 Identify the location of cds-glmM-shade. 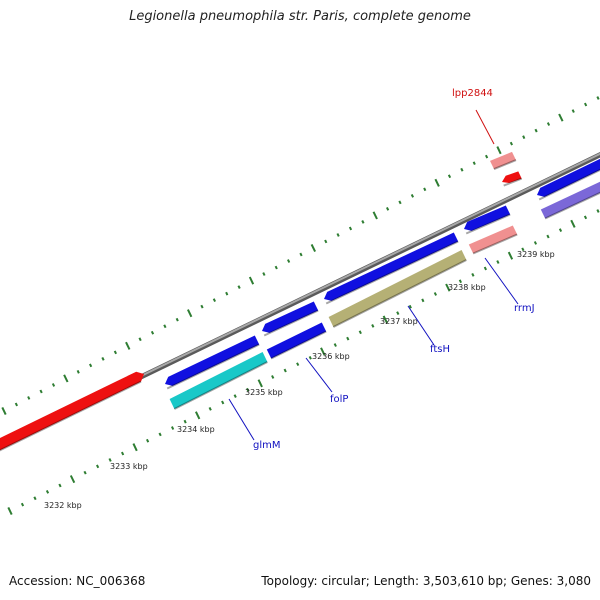
(220, 385).